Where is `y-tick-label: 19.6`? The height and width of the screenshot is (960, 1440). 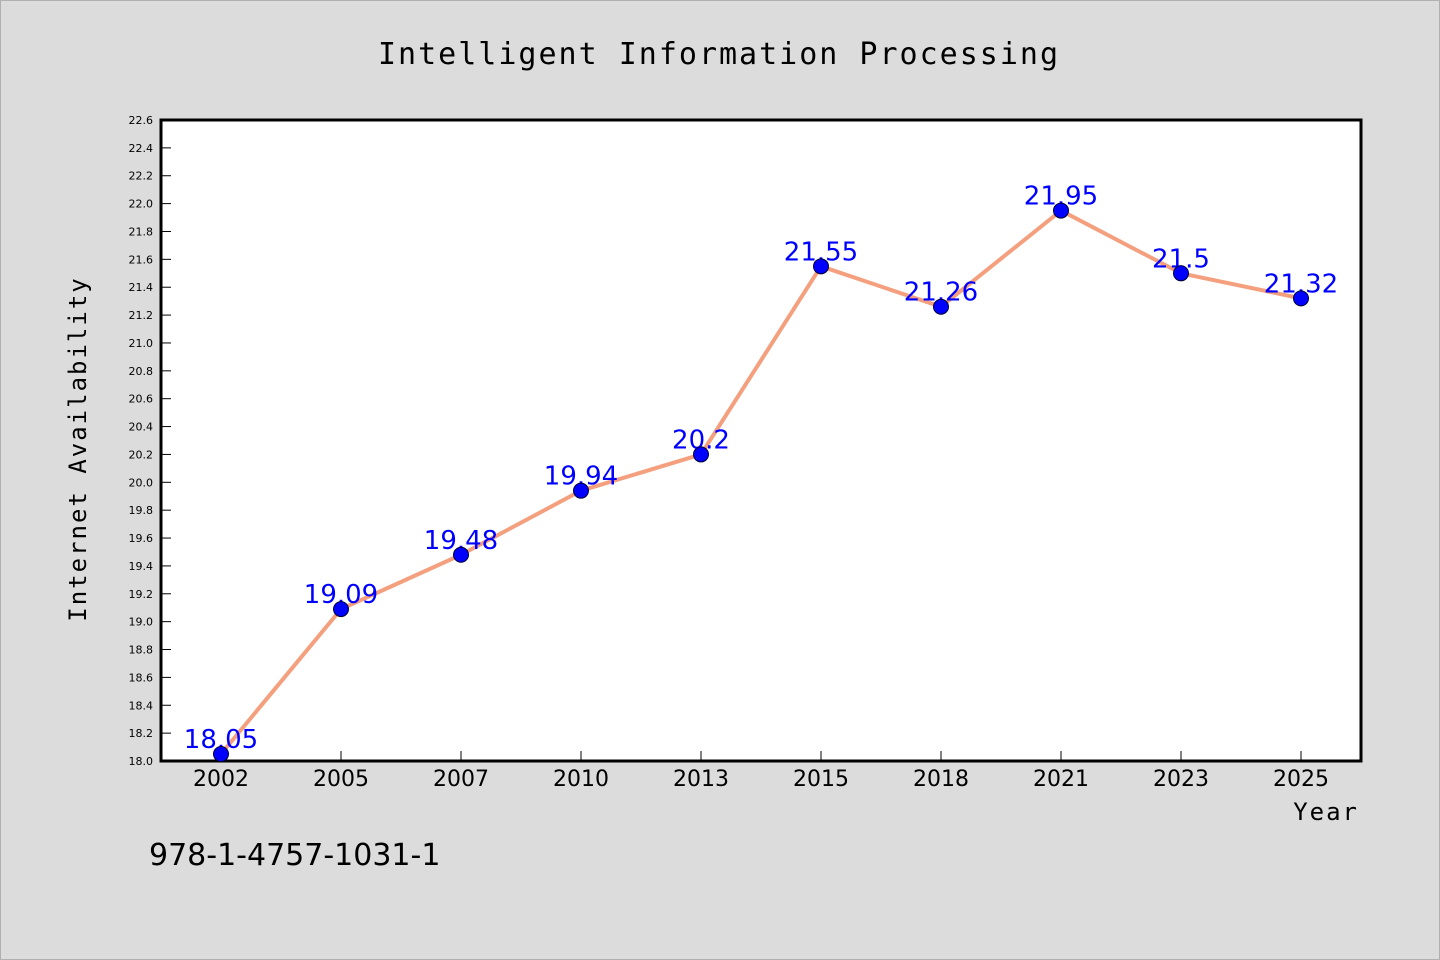 y-tick-label: 19.6 is located at coordinates (141, 538).